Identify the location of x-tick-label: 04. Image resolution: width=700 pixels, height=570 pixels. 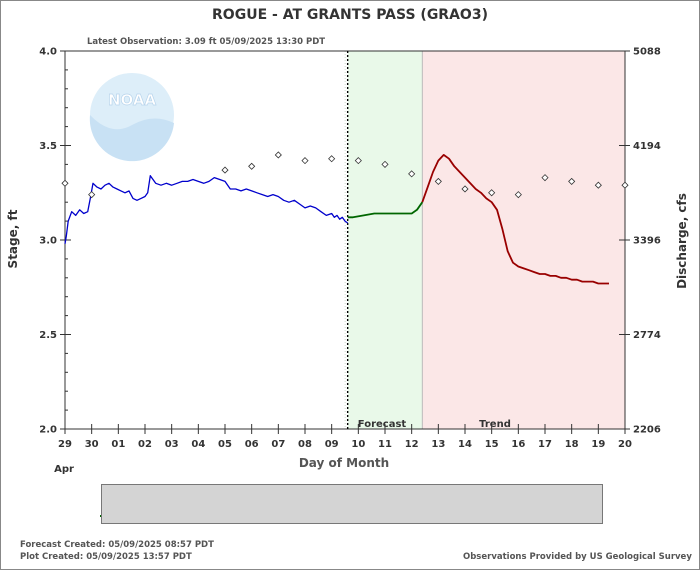
(198, 444).